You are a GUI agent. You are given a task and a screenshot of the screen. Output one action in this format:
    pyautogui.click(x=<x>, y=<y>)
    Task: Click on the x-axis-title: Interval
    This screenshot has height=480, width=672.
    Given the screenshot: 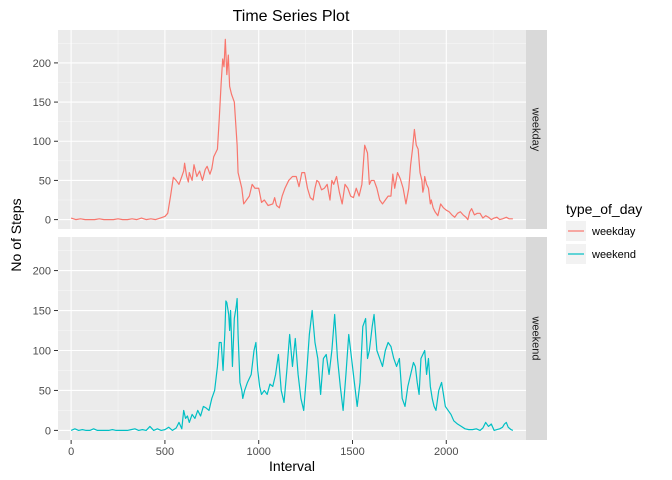 What is the action you would take?
    pyautogui.click(x=292, y=466)
    